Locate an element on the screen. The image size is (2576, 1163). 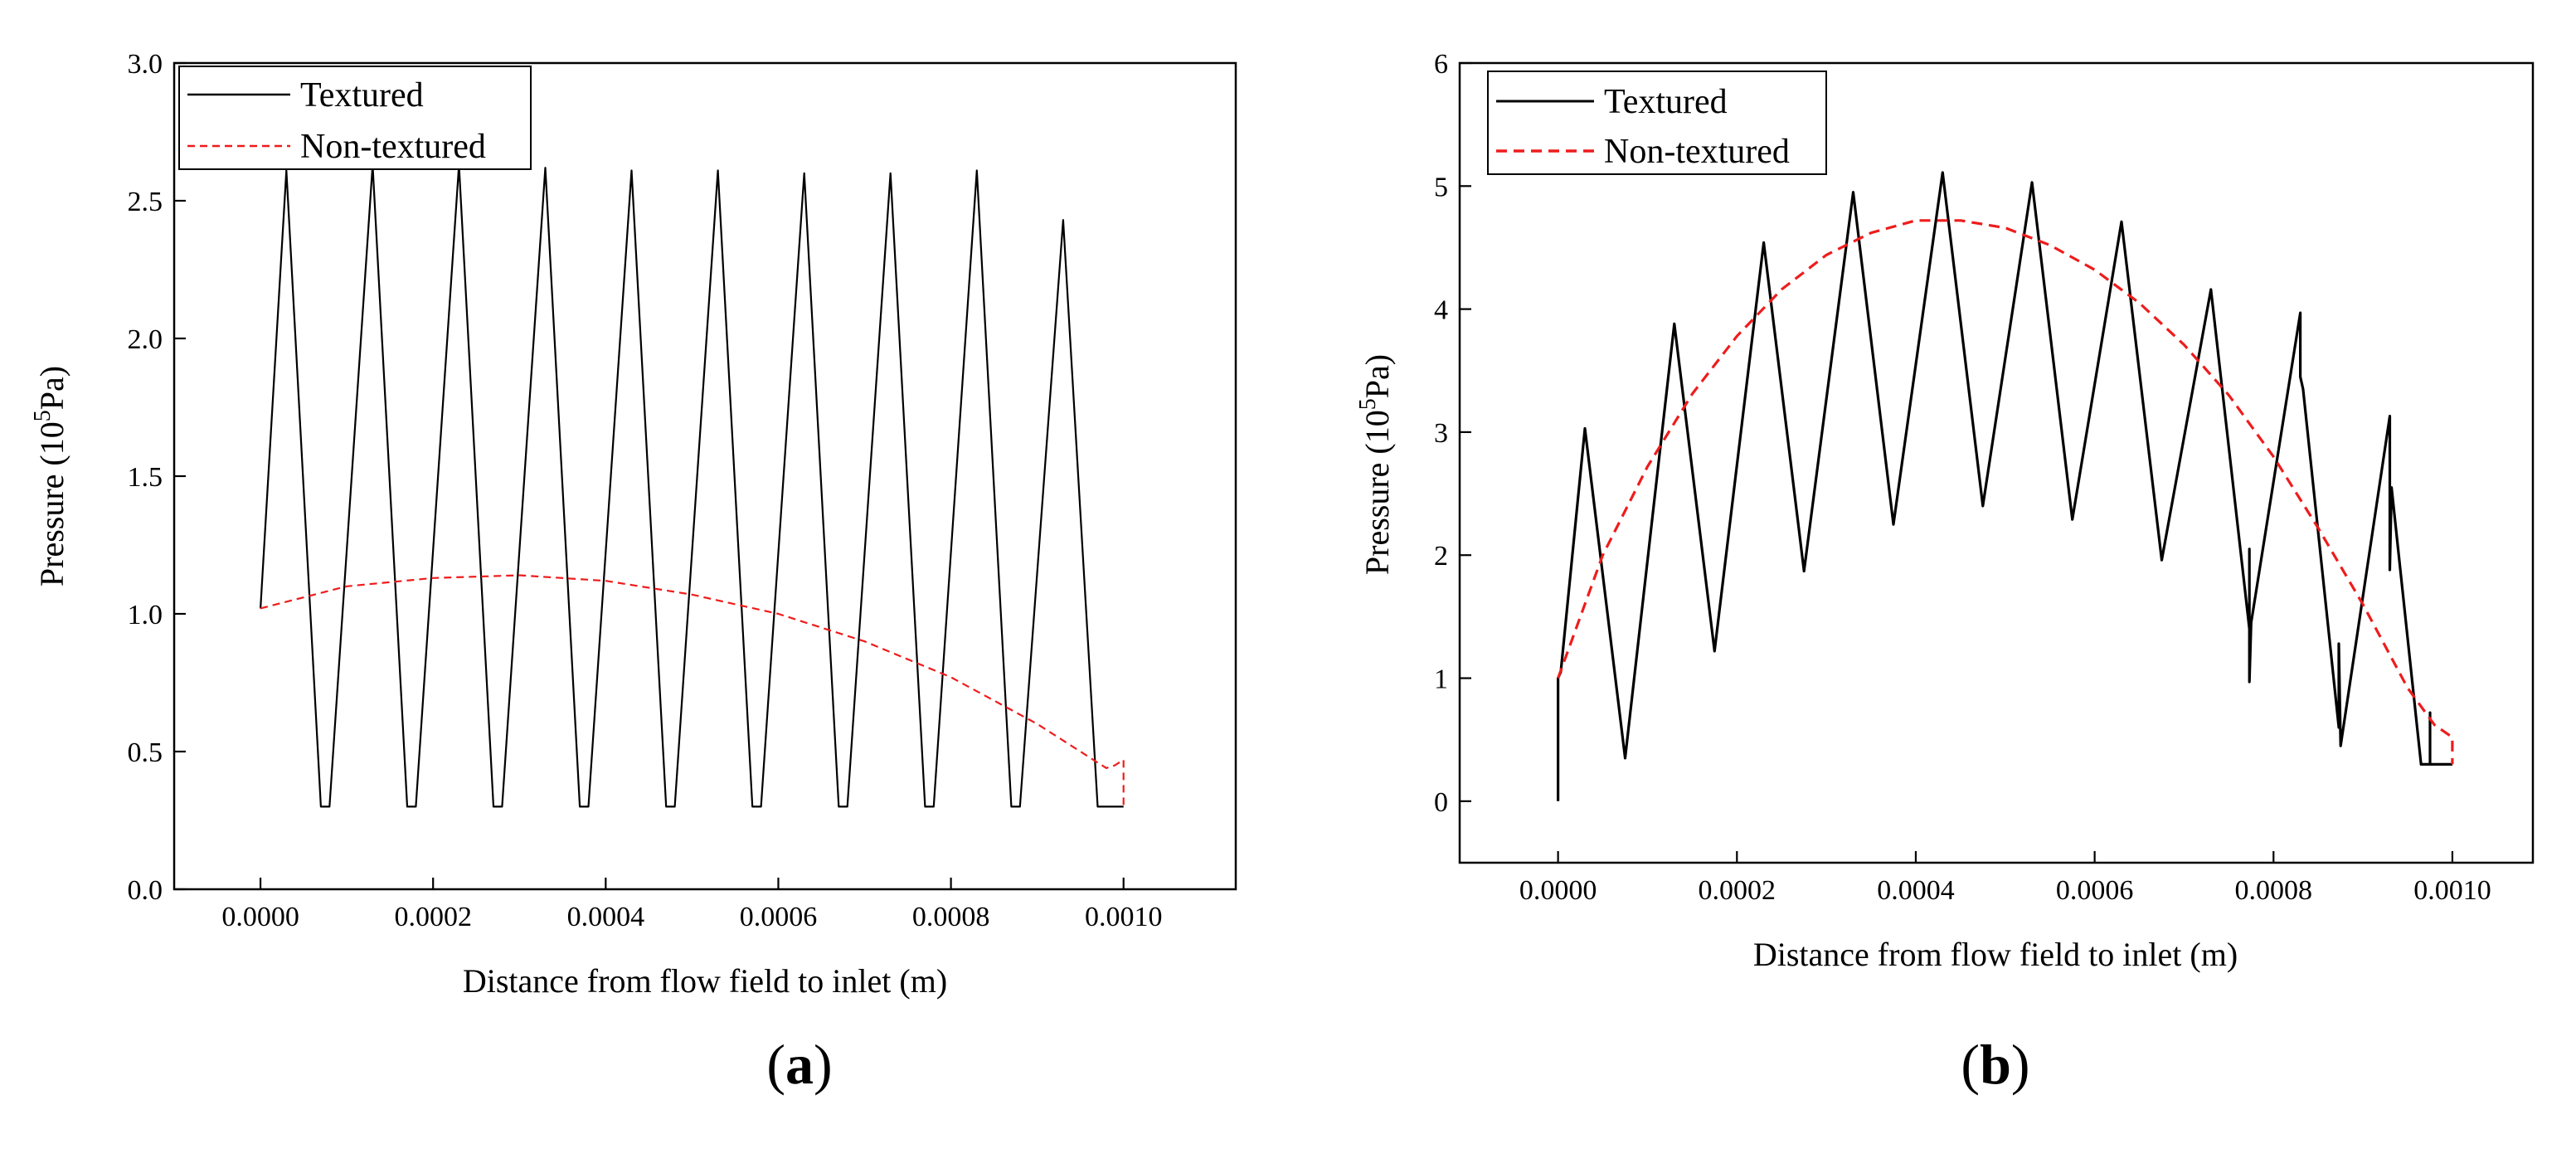
chart-b-x-tick-label: 0.0010 is located at coordinates (2452, 890).